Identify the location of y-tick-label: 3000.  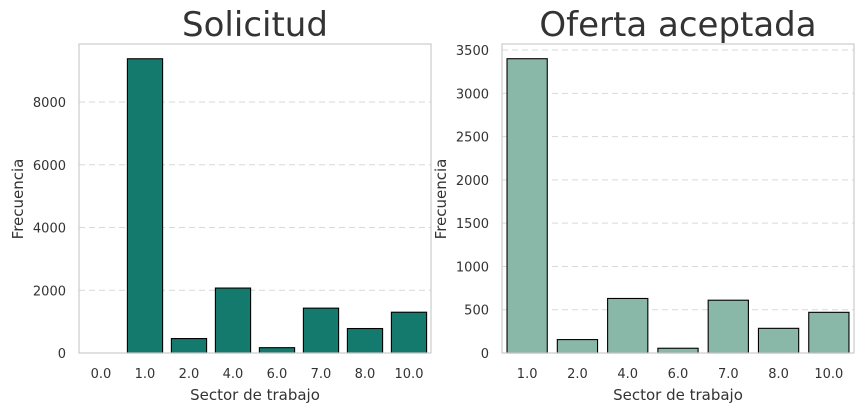
(472, 94).